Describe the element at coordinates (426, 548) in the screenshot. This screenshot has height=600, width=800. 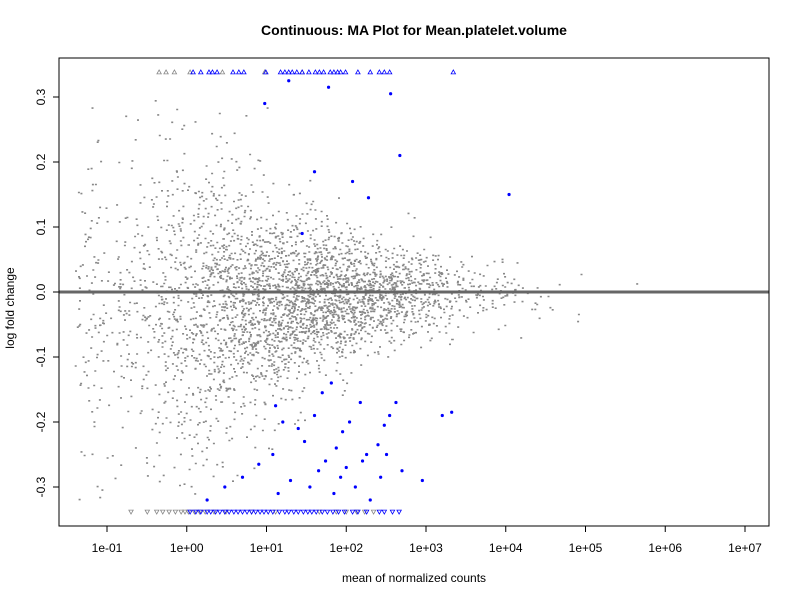
I see `x-tick-label: 1e+03` at that location.